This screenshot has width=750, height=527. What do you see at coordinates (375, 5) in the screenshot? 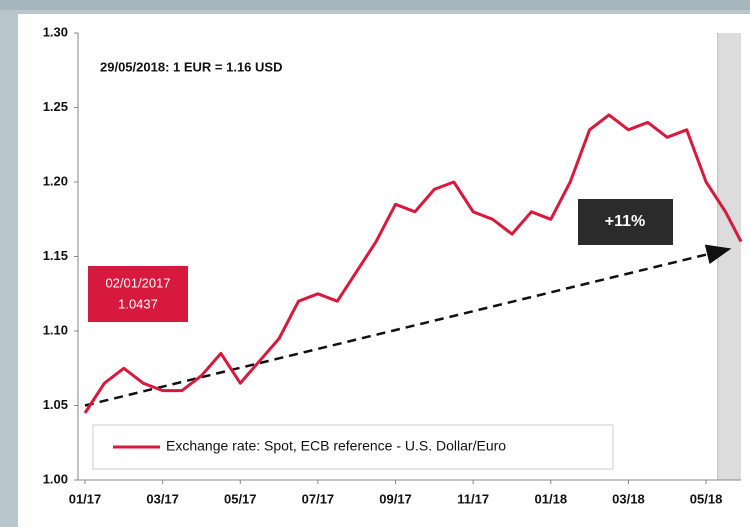
I see `top-strip` at bounding box center [375, 5].